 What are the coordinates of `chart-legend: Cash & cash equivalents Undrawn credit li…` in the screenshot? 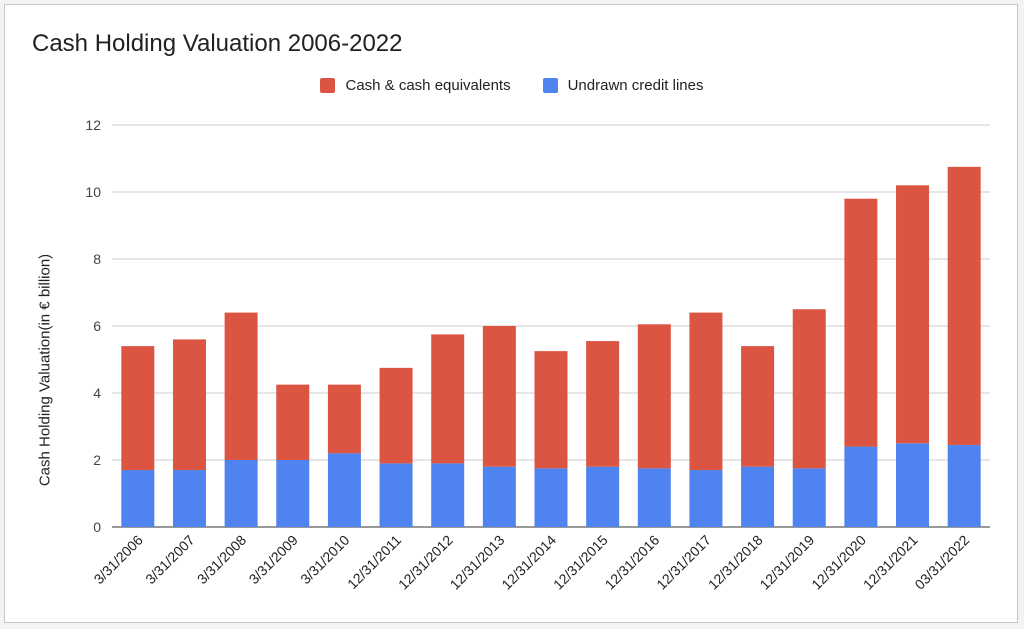 It's located at (512, 85).